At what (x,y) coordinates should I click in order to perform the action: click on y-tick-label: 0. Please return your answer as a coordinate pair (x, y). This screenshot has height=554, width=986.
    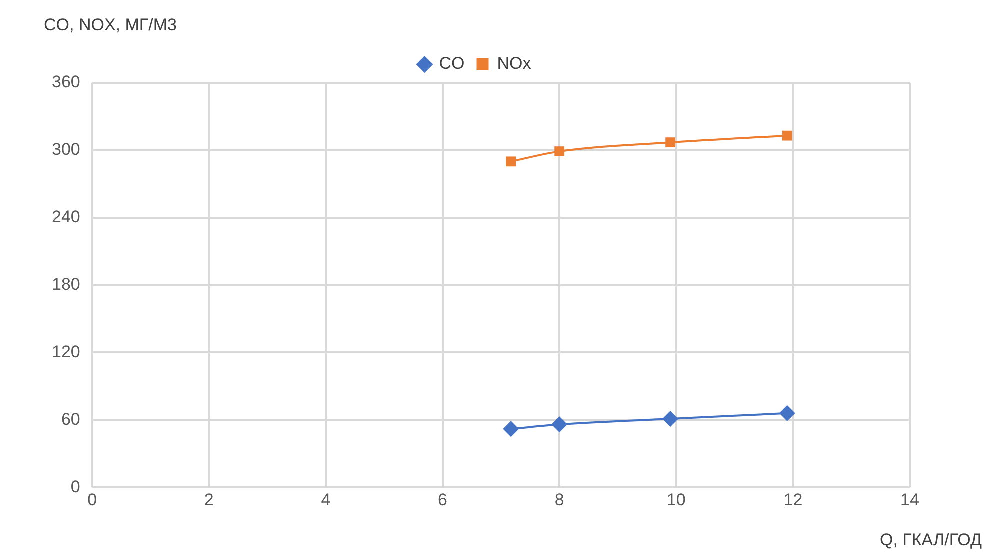
    Looking at the image, I should click on (75, 486).